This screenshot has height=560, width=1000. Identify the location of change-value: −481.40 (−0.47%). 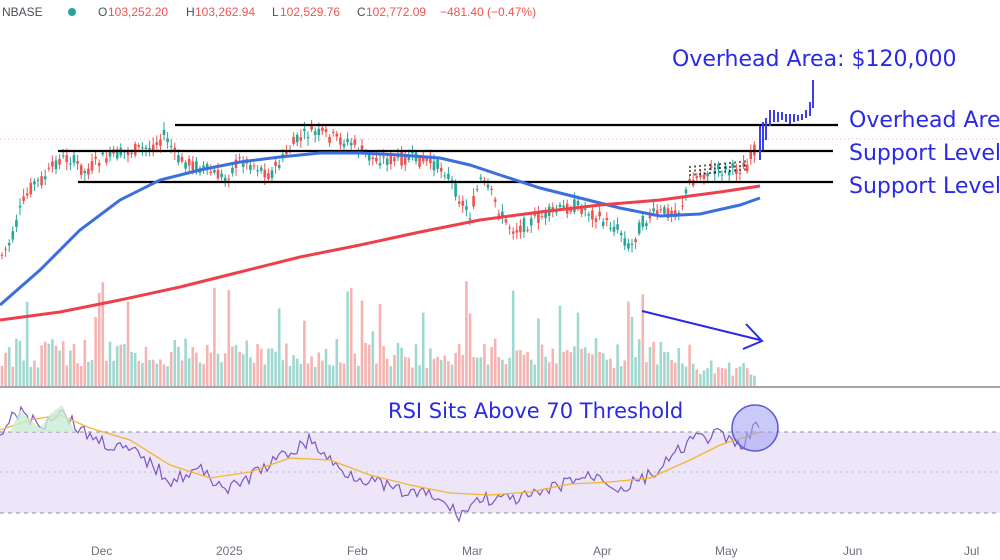
(488, 12).